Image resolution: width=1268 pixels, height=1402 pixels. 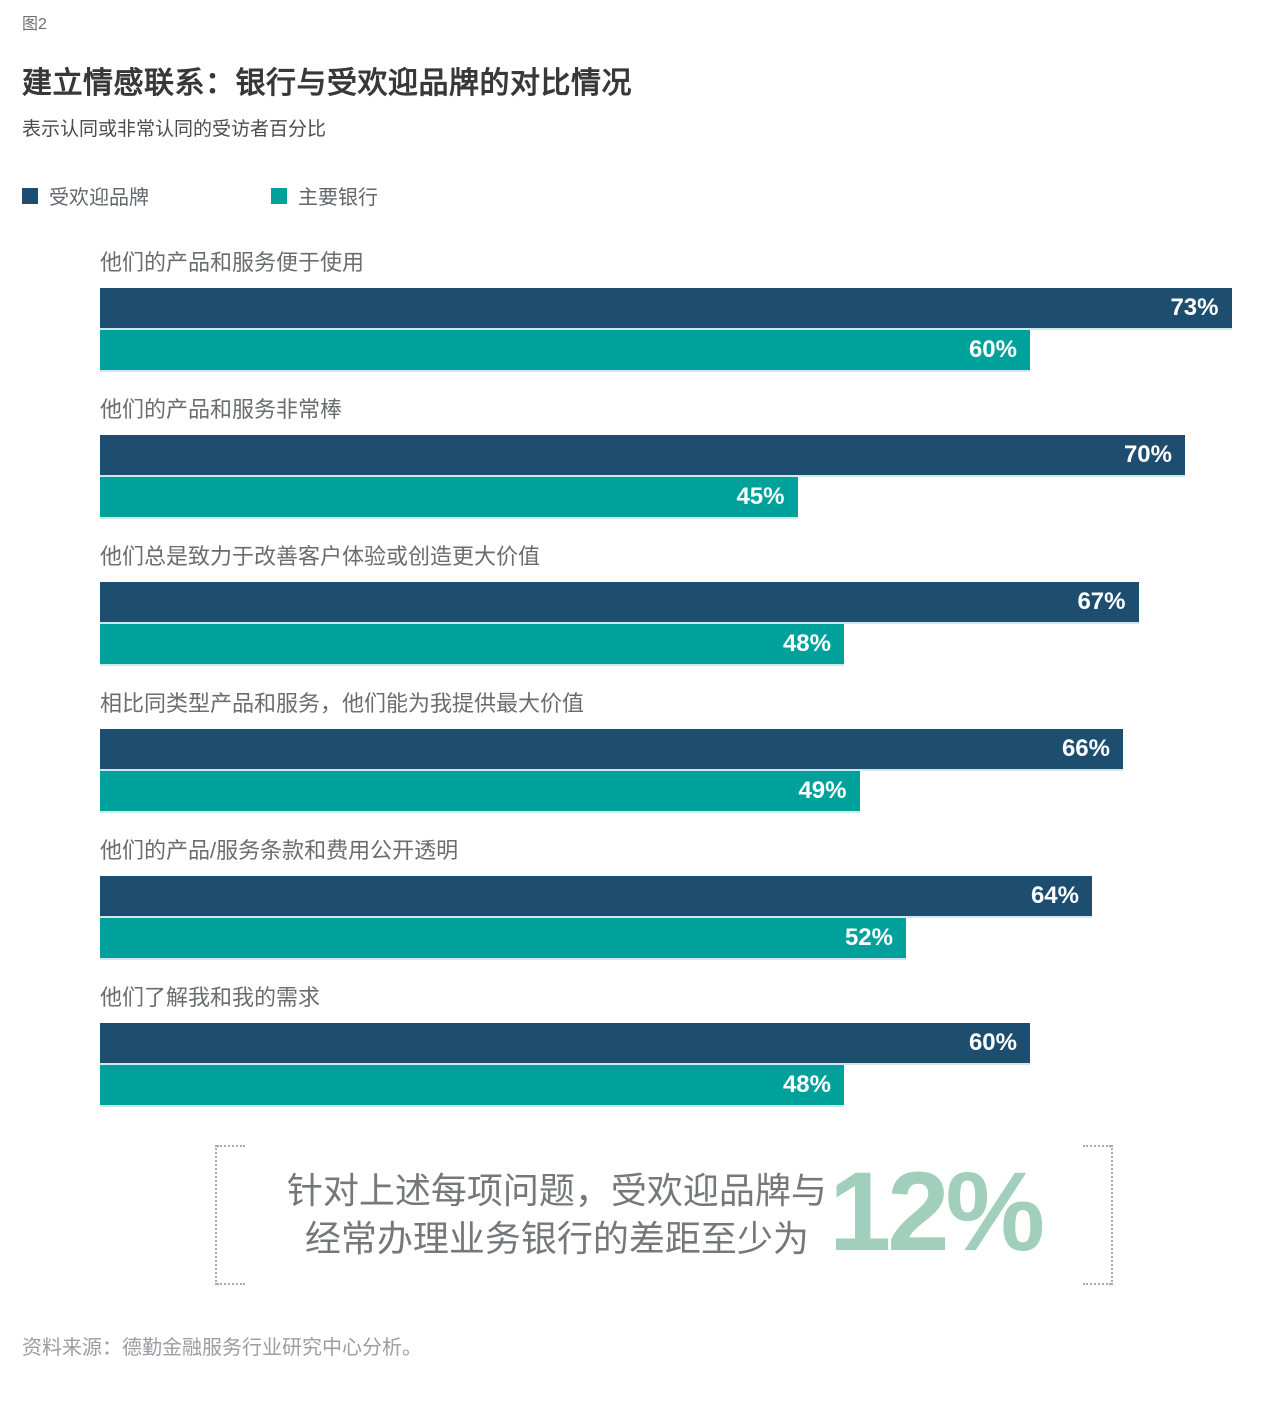 I want to click on category-label: 他们的产品和服务非常棒, so click(x=221, y=409).